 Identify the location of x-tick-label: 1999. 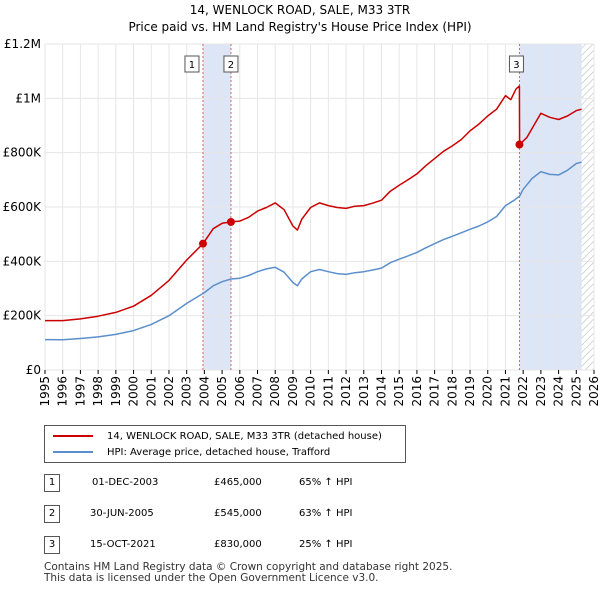
(116, 391).